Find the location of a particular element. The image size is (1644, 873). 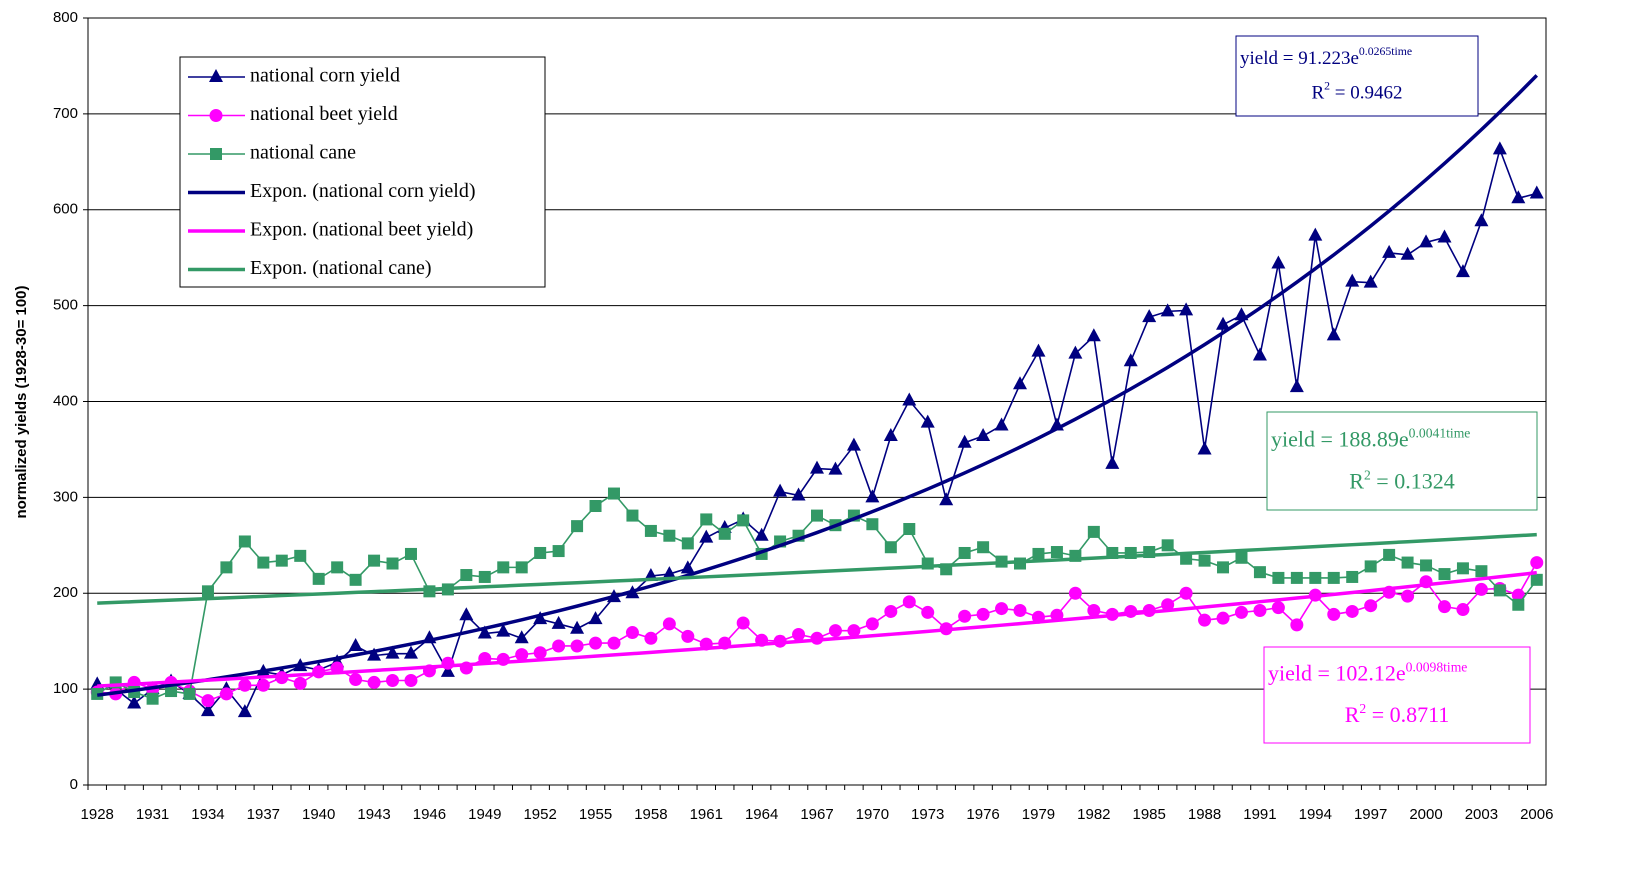

x-tick-label: 1991 is located at coordinates (1259, 814).